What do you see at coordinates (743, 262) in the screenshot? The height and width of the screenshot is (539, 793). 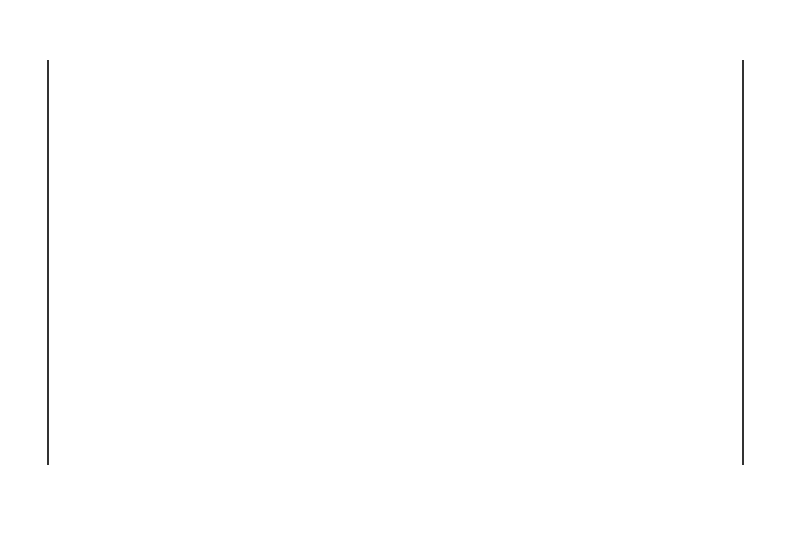 I see `right-axis-line` at bounding box center [743, 262].